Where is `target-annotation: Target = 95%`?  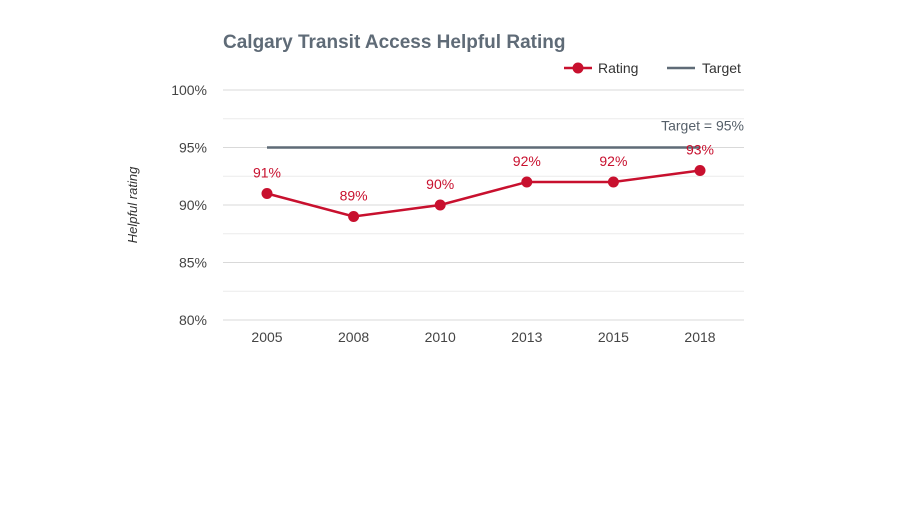 target-annotation: Target = 95% is located at coordinates (702, 126).